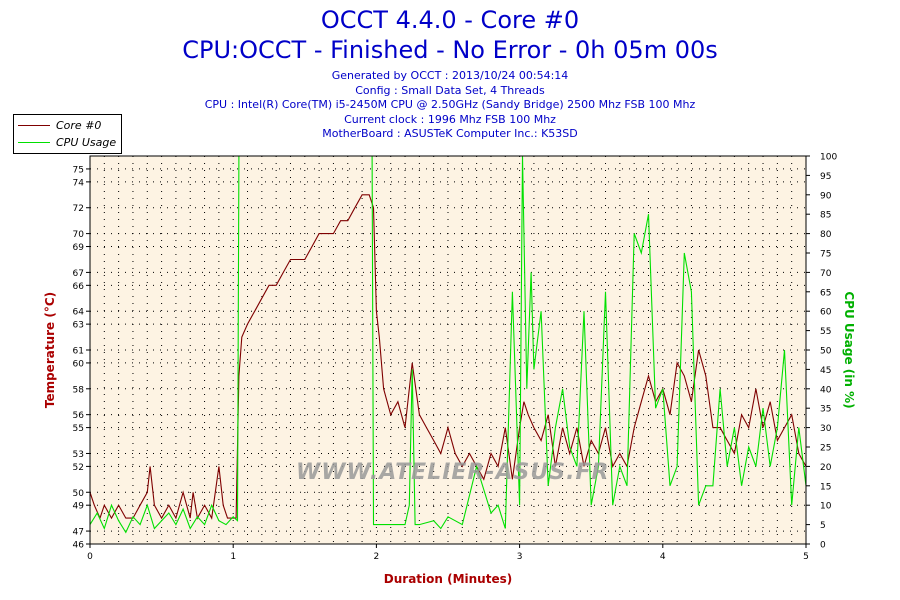  What do you see at coordinates (78, 455) in the screenshot?
I see `y-left-tick-label: 53` at bounding box center [78, 455].